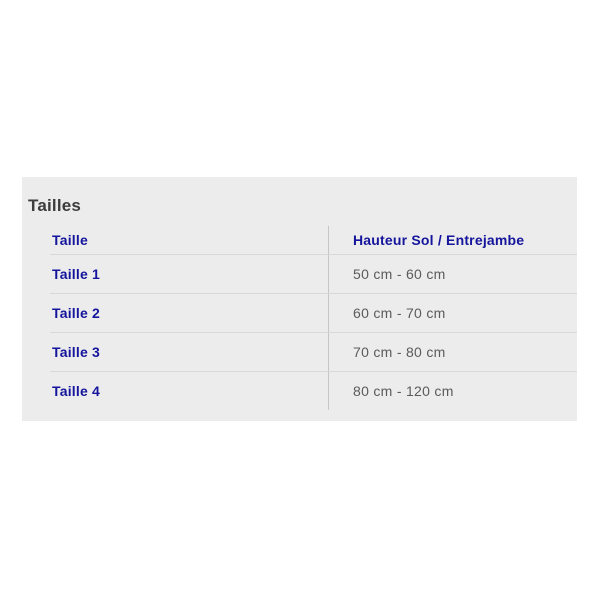  I want to click on taille-cell: Taille 1, so click(189, 274).